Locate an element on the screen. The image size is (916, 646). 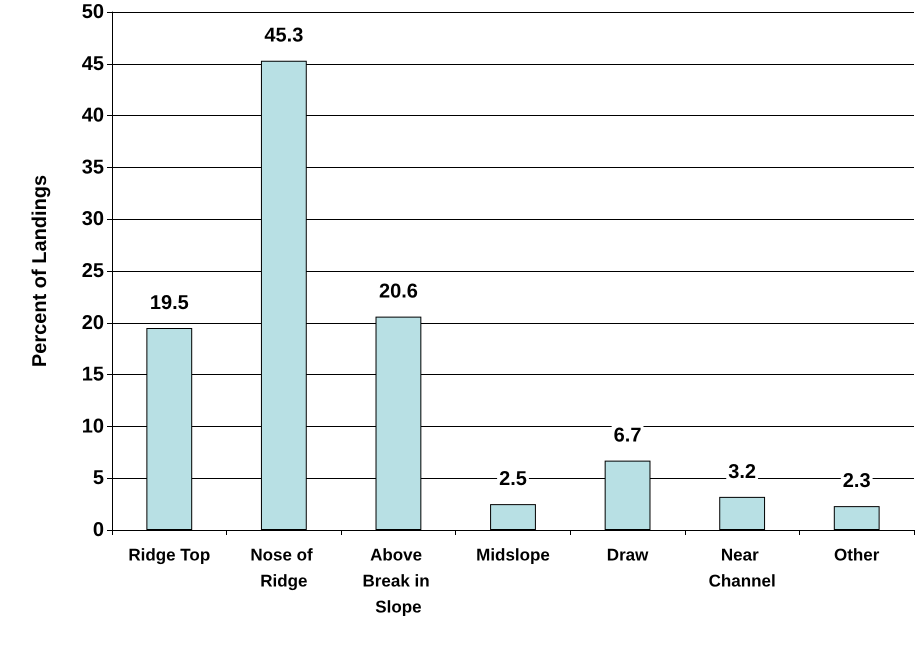
data-label: 6.7 is located at coordinates (628, 435).